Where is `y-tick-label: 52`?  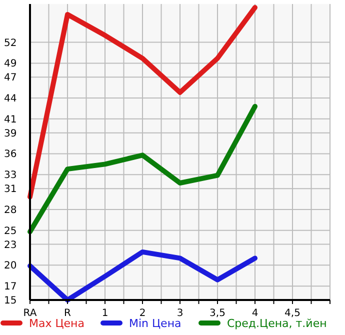
y-tick-label: 52 is located at coordinates (10, 43).